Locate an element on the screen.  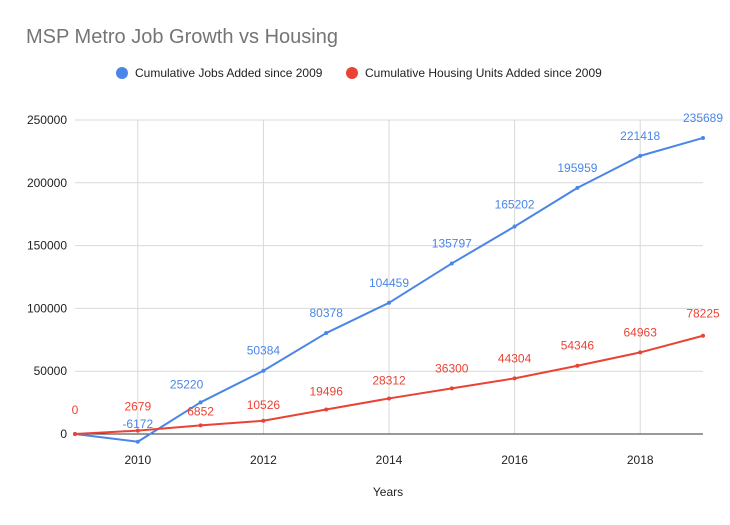
x-tick-label: 2010 is located at coordinates (137, 460).